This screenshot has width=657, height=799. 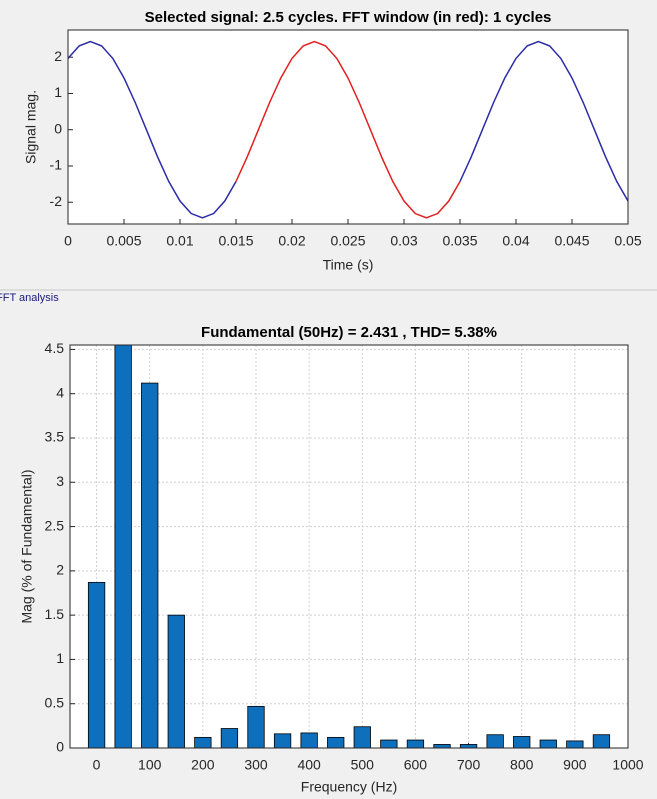 I want to click on x-tick-label: 500, so click(x=363, y=765).